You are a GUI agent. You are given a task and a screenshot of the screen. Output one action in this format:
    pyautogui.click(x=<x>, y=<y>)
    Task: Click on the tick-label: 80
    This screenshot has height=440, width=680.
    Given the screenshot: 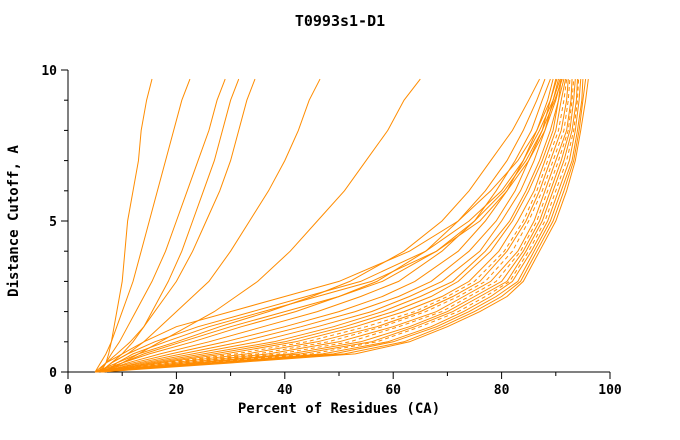 What is the action you would take?
    pyautogui.click(x=502, y=390)
    